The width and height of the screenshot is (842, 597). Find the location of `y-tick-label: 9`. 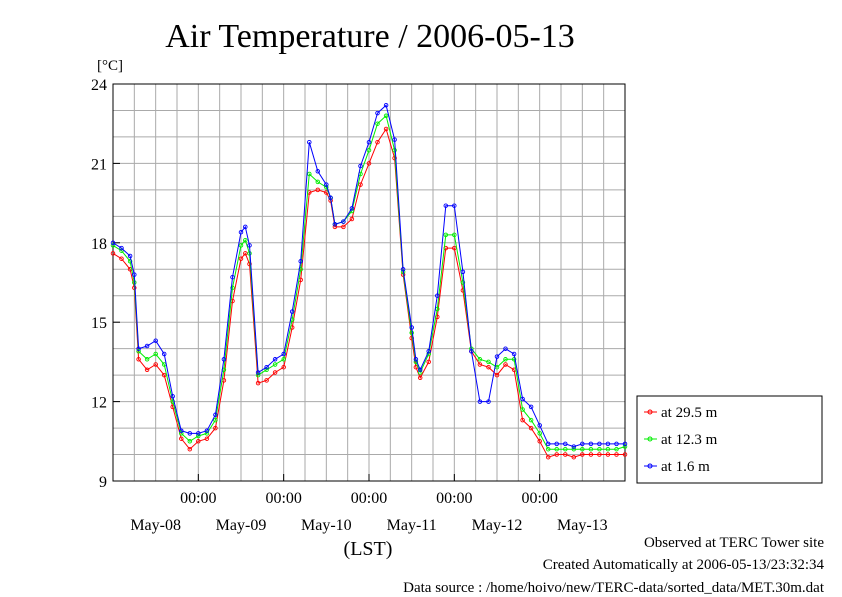

y-tick-label: 9 is located at coordinates (103, 482).